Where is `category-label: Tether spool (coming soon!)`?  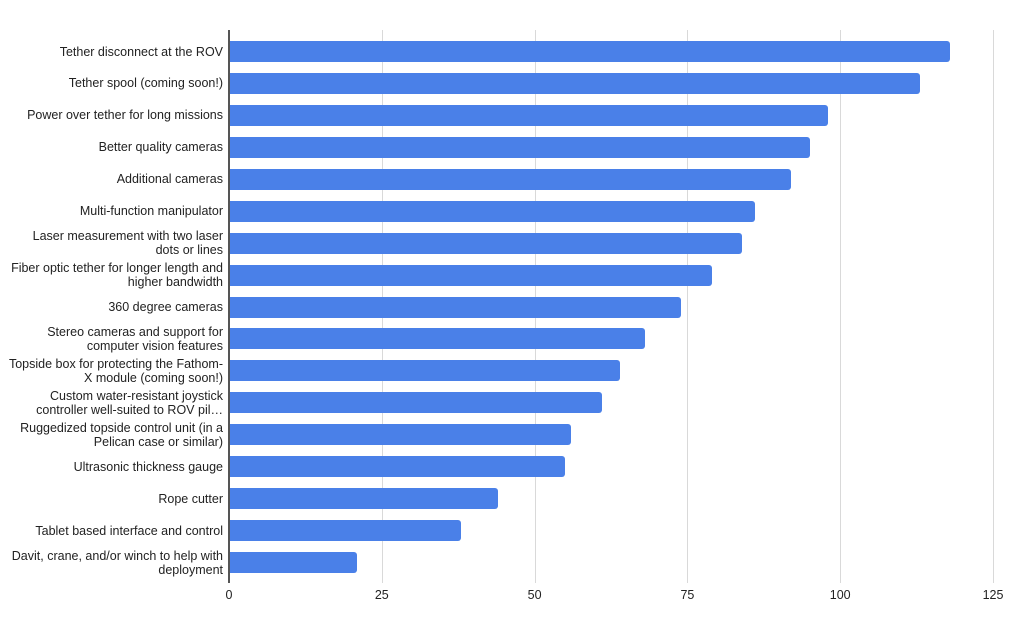 category-label: Tether spool (coming soon!) is located at coordinates (145, 83).